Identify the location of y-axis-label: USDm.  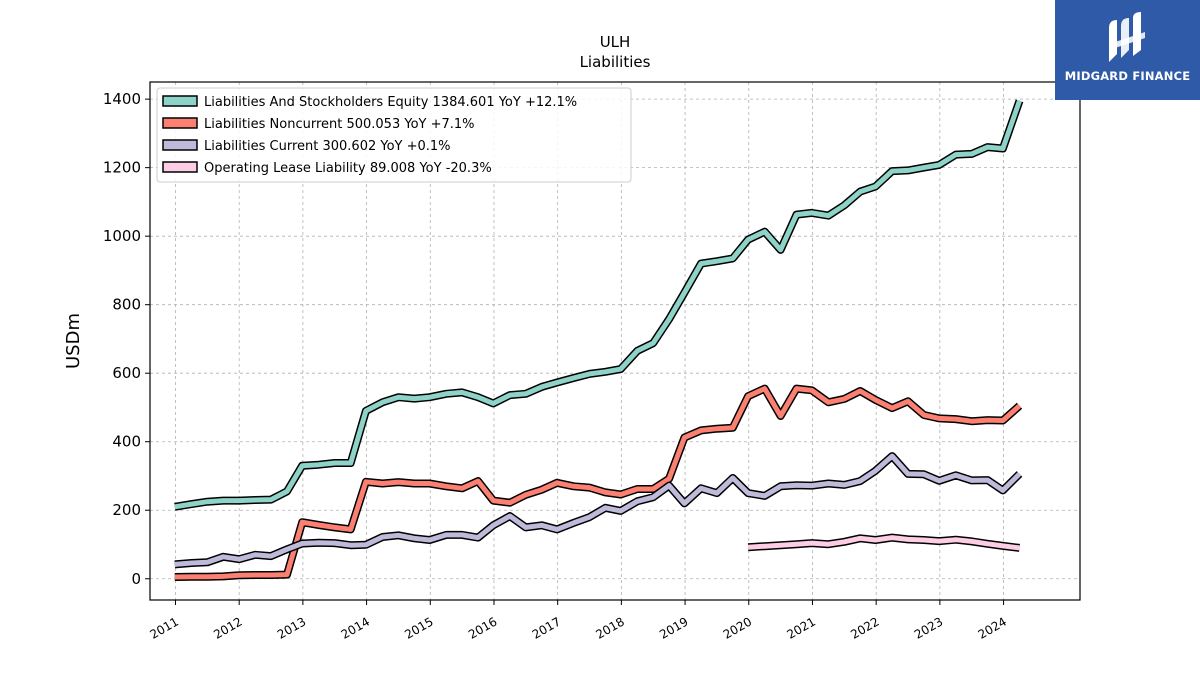
(73, 341).